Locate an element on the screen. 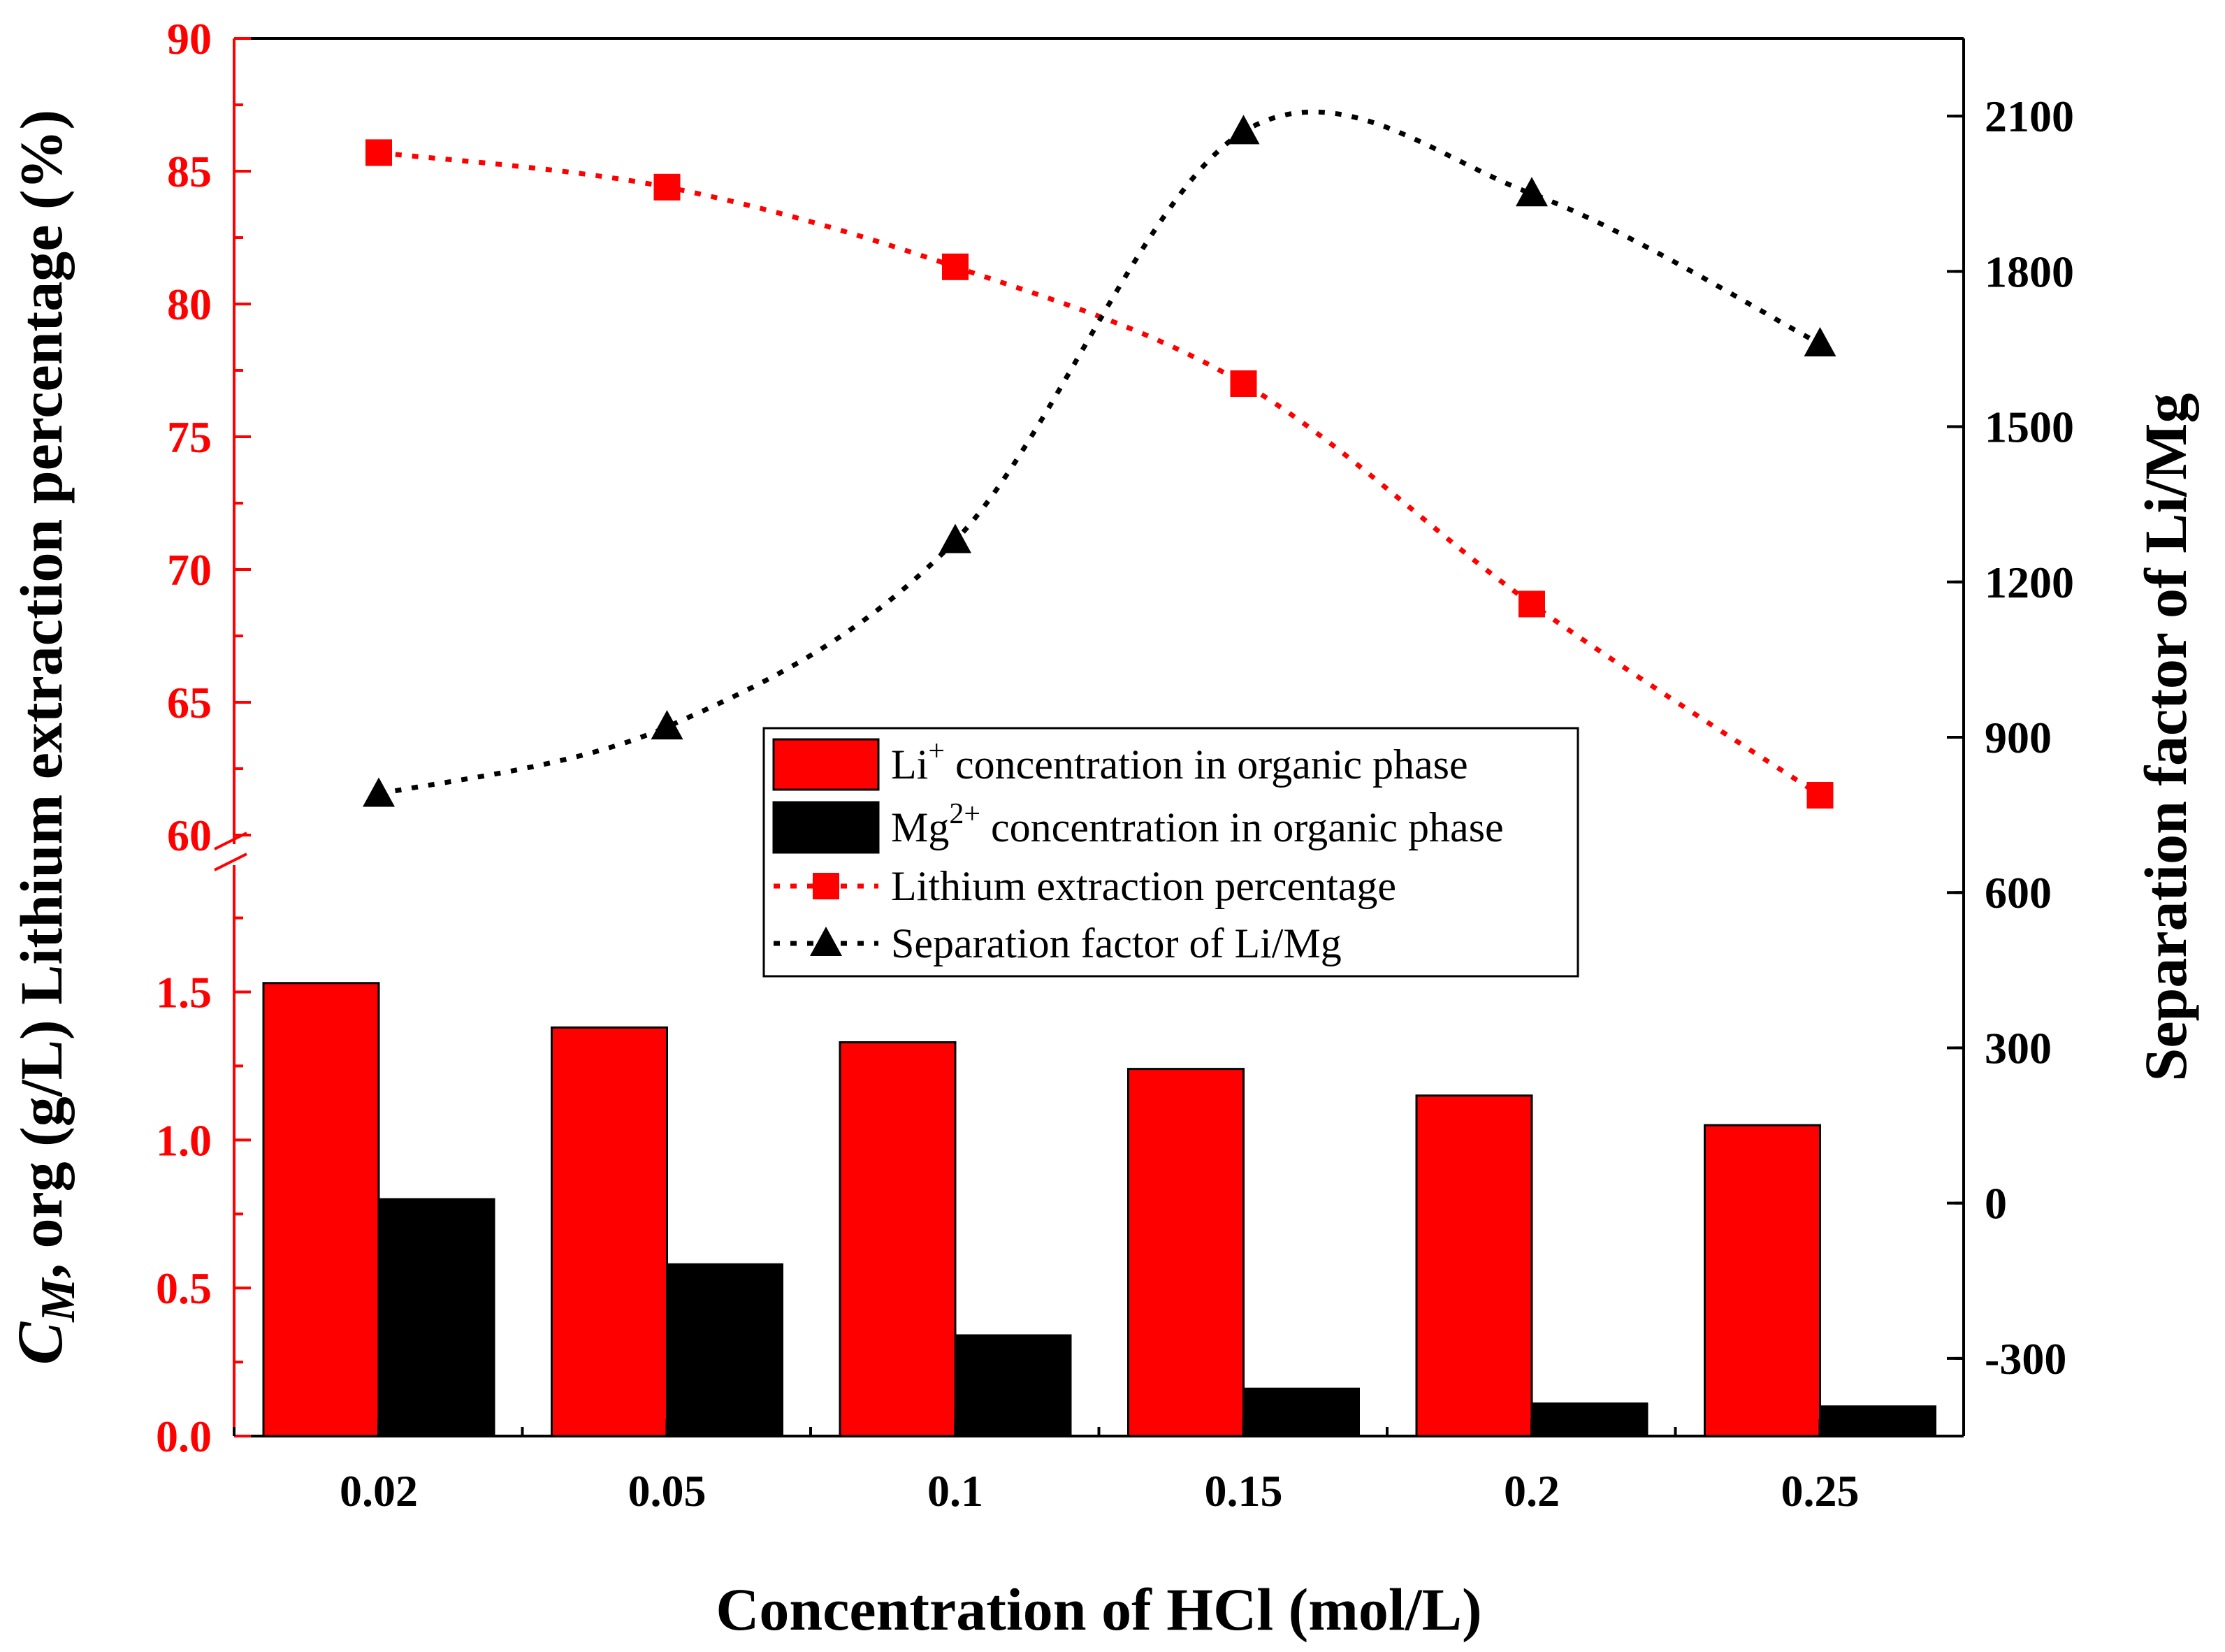 The image size is (2225, 1652). y-axis-right-title: Separation factor of Li/Mg is located at coordinates (2165, 737).